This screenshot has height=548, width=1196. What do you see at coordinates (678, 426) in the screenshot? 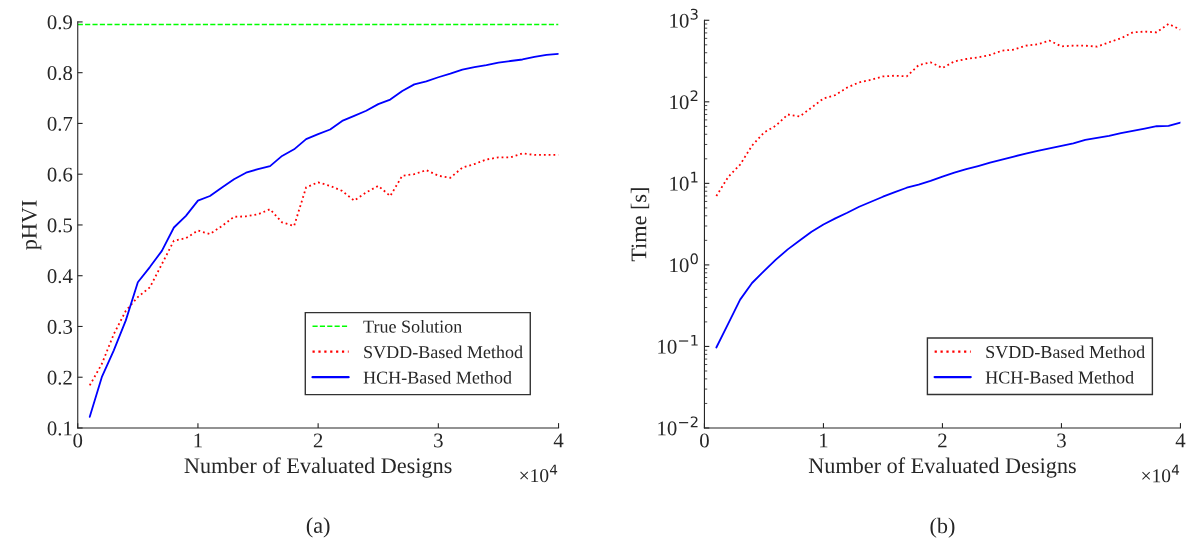
I see `y-tick-label: 10$^{−2}$` at bounding box center [678, 426].